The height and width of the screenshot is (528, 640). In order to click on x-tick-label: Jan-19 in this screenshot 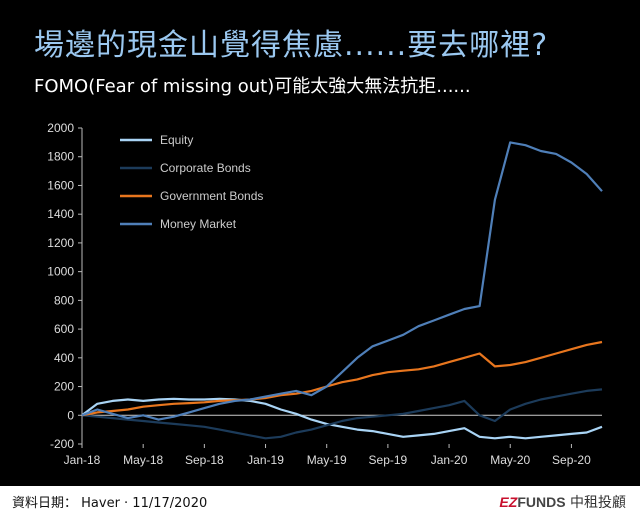, I will do `click(265, 460)`.